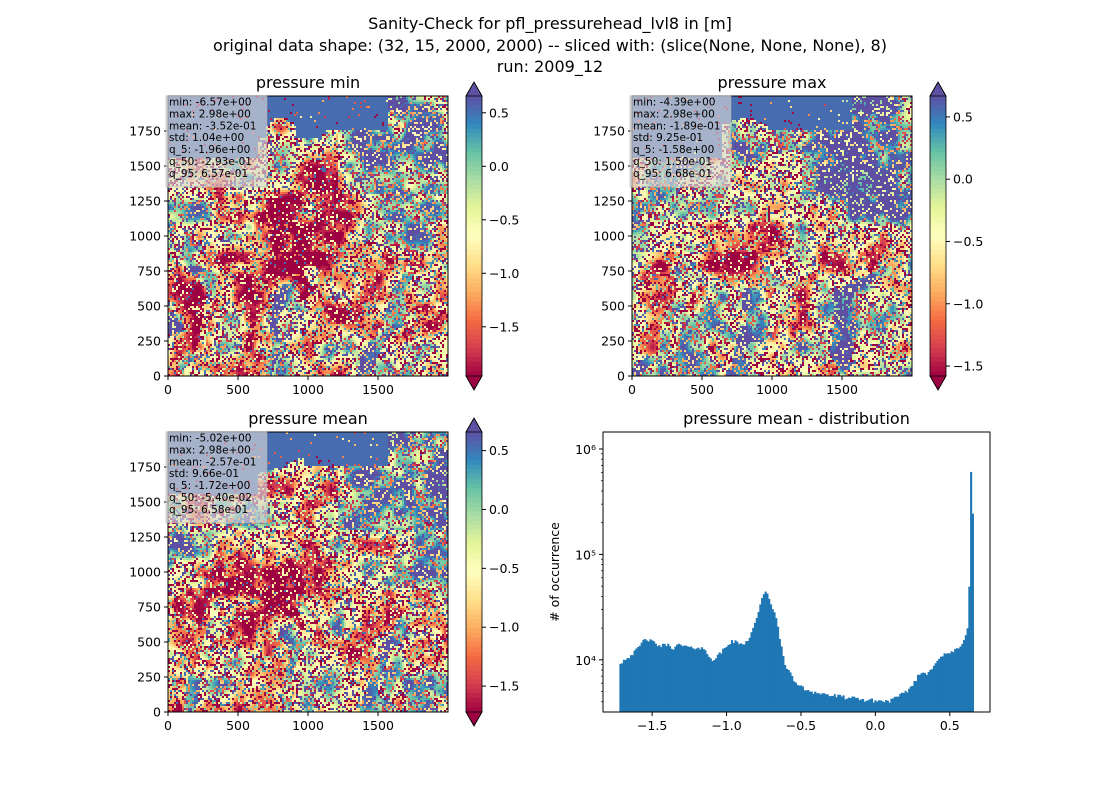 The image size is (1100, 800). Describe the element at coordinates (238, 389) in the screenshot. I see `x-tick-label: 500` at that location.